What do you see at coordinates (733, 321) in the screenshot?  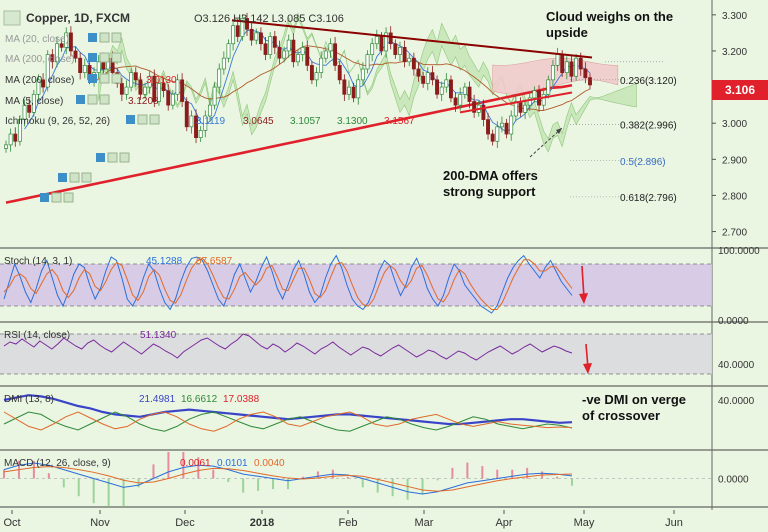 I see `stoch-y-tick: 0.0000` at bounding box center [733, 321].